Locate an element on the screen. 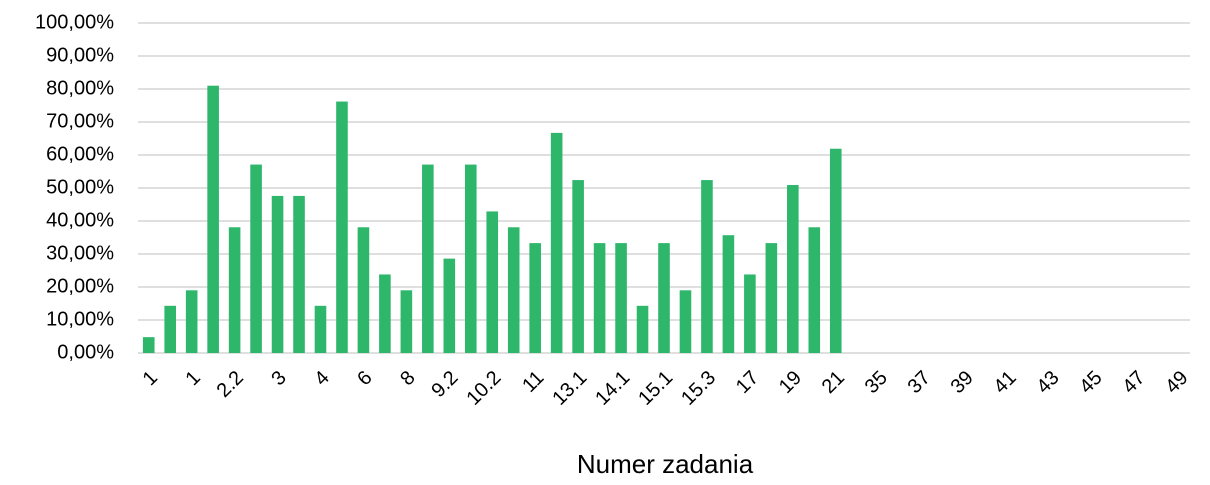  y-tick-label: 100,00% is located at coordinates (74, 22).